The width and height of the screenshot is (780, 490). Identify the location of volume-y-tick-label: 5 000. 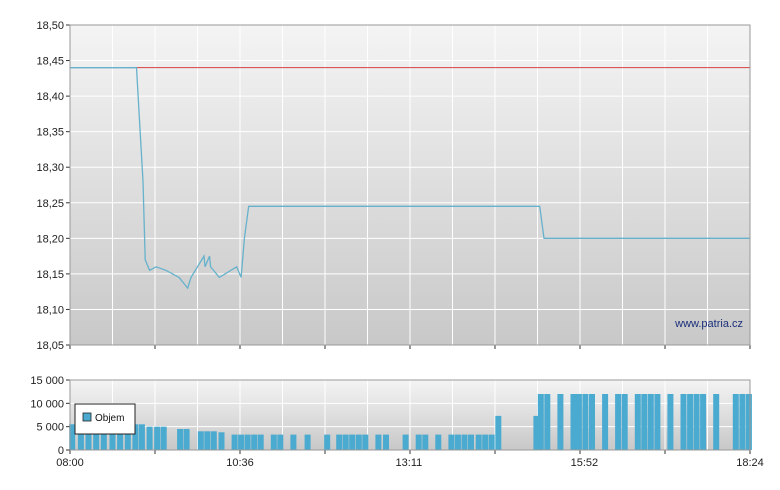
(50, 428).